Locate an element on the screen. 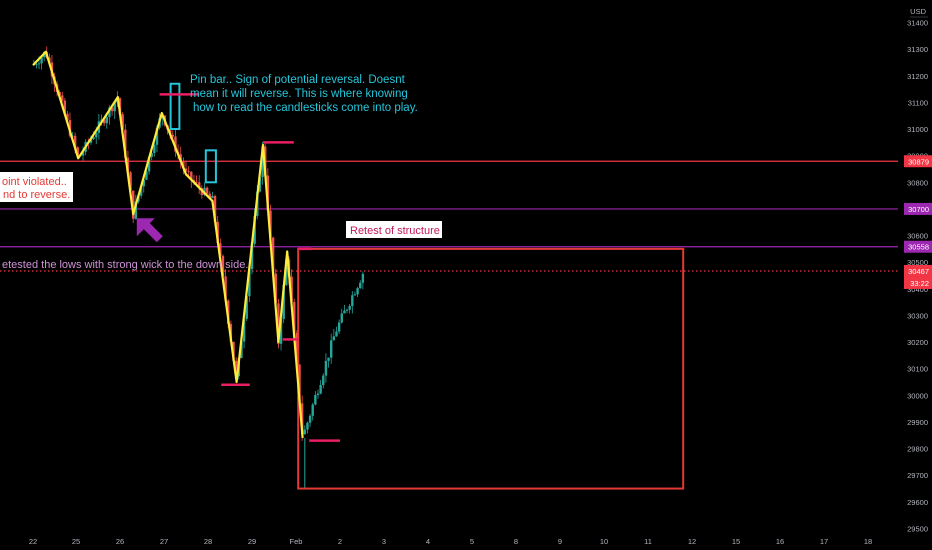 Image resolution: width=932 pixels, height=550 pixels. x-tick-label: 17 is located at coordinates (824, 541).